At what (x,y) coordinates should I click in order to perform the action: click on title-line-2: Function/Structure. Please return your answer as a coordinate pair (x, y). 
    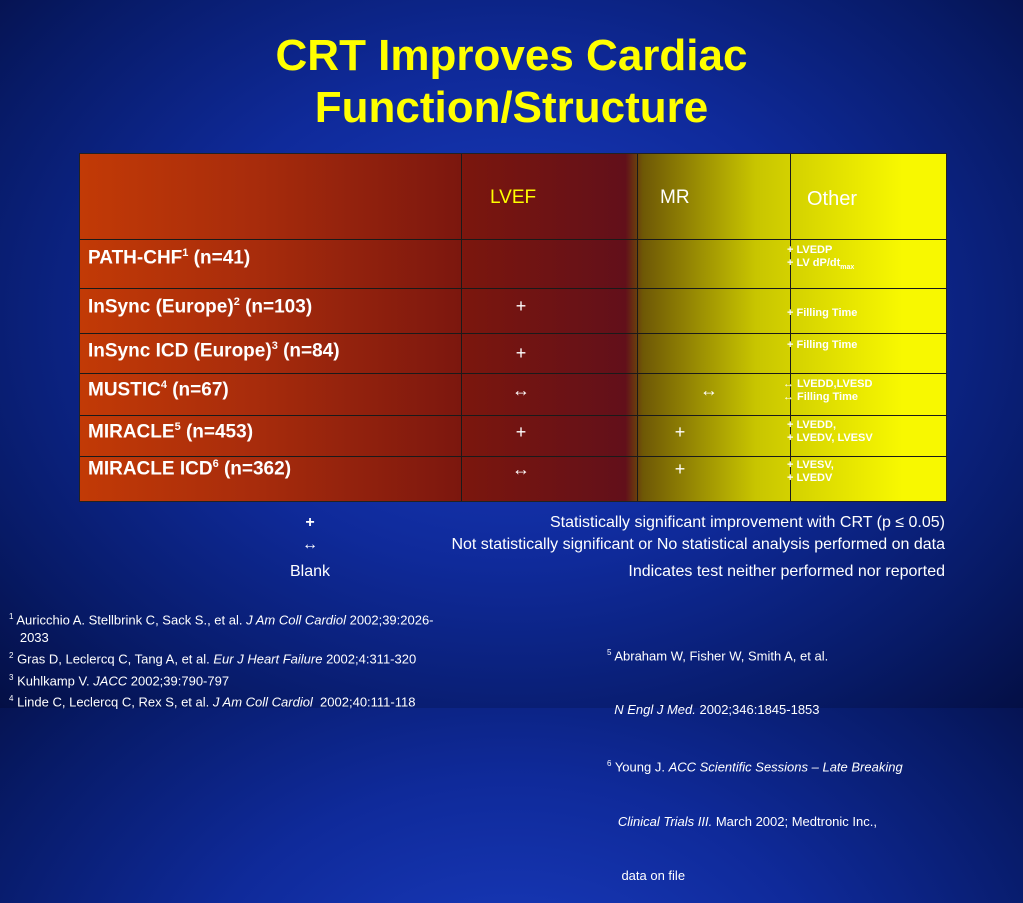
    Looking at the image, I should click on (511, 107).